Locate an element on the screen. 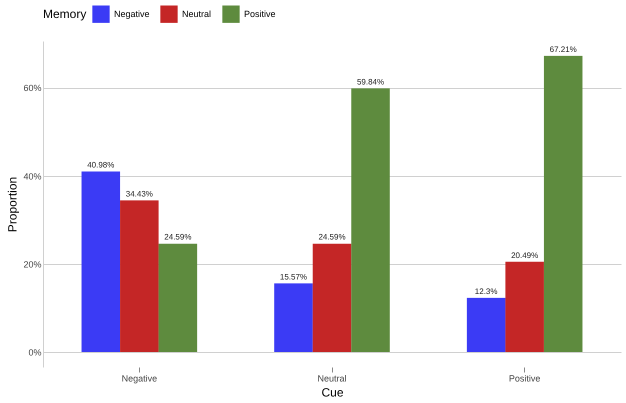 Image resolution: width=626 pixels, height=403 pixels. legend-label: Positive is located at coordinates (260, 14).